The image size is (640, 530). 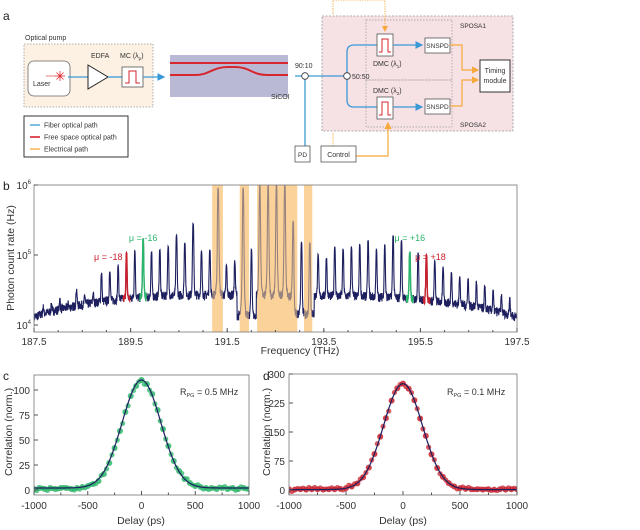 I want to click on sposa2-box, so click(x=409, y=103).